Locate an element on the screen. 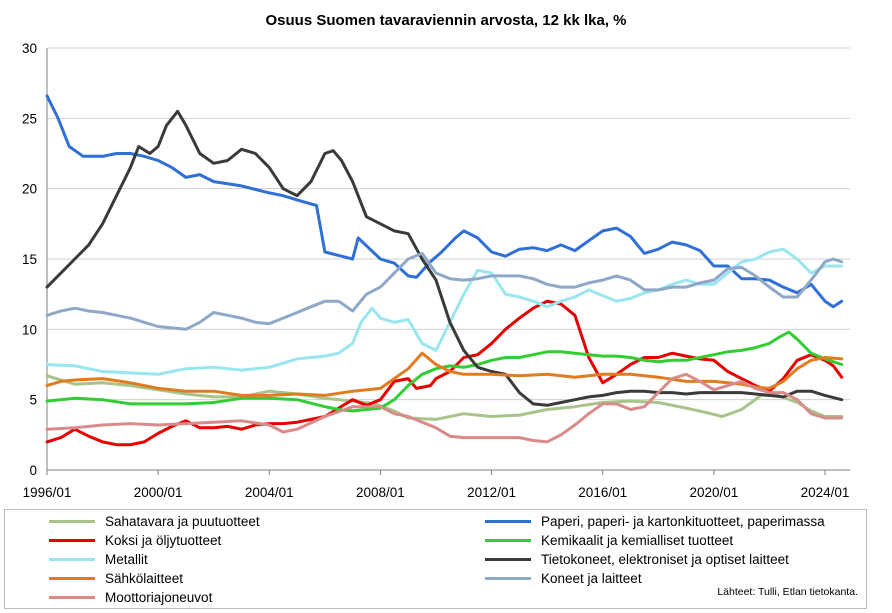 This screenshot has width=892, height=613. source-note: Lähteet: Tulli, Etlan tietokanta. is located at coordinates (787, 592).